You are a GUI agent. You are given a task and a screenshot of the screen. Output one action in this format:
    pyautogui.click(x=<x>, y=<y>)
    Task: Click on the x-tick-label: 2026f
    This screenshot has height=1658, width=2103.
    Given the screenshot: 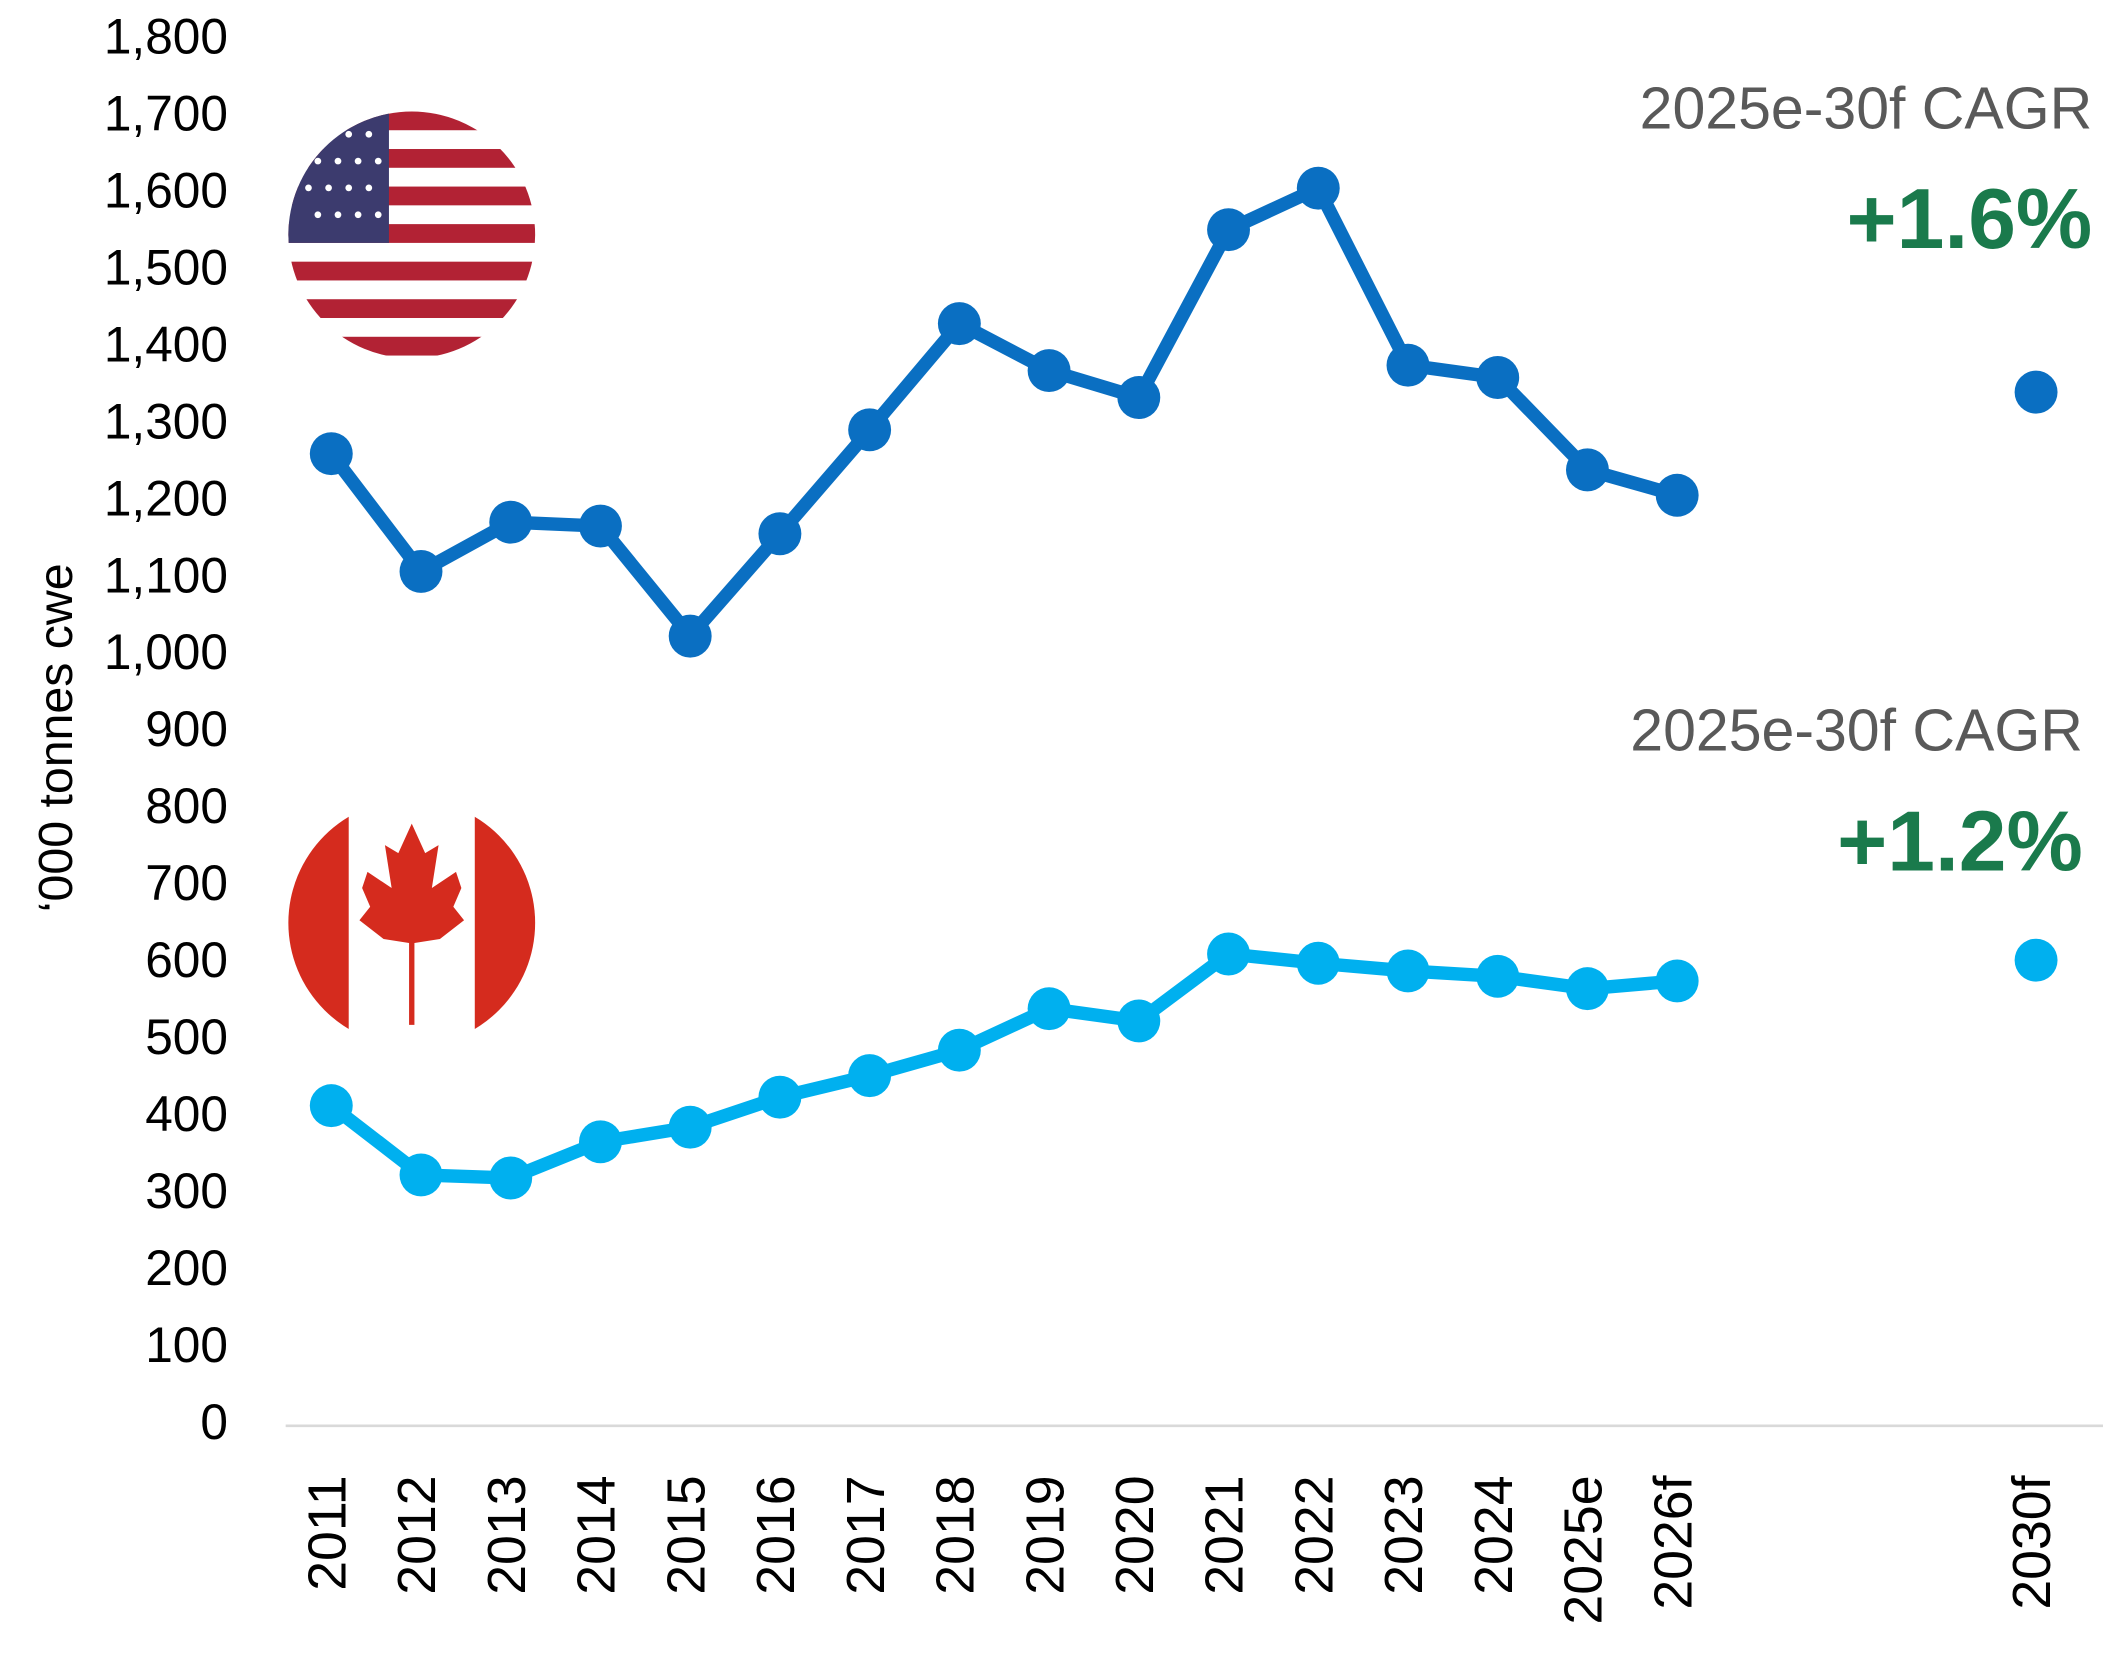 What is the action you would take?
    pyautogui.click(x=1673, y=1542)
    